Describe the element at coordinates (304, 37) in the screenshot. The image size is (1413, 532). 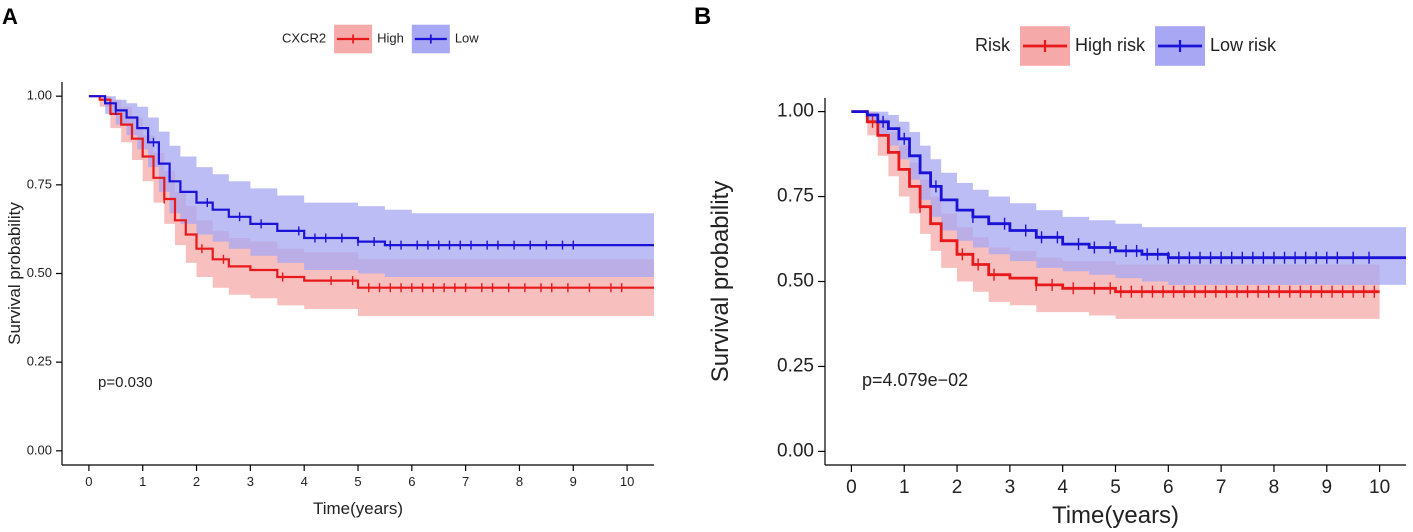
I see `legend-title: CXCR2` at that location.